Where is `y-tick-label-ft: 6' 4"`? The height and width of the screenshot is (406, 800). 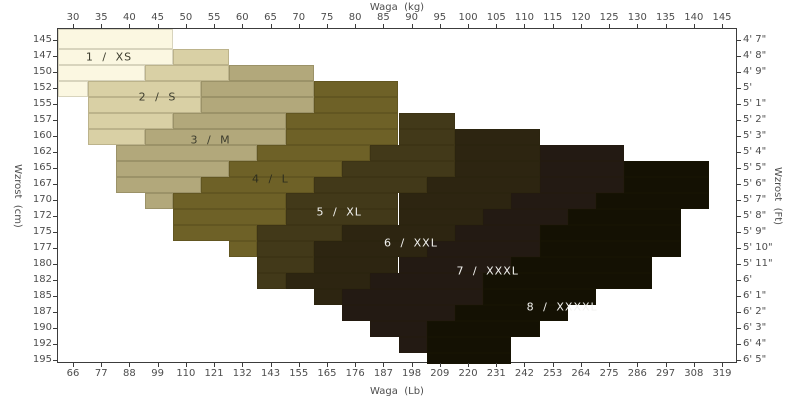 y-tick-label-ft: 6' 4" is located at coordinates (755, 343).